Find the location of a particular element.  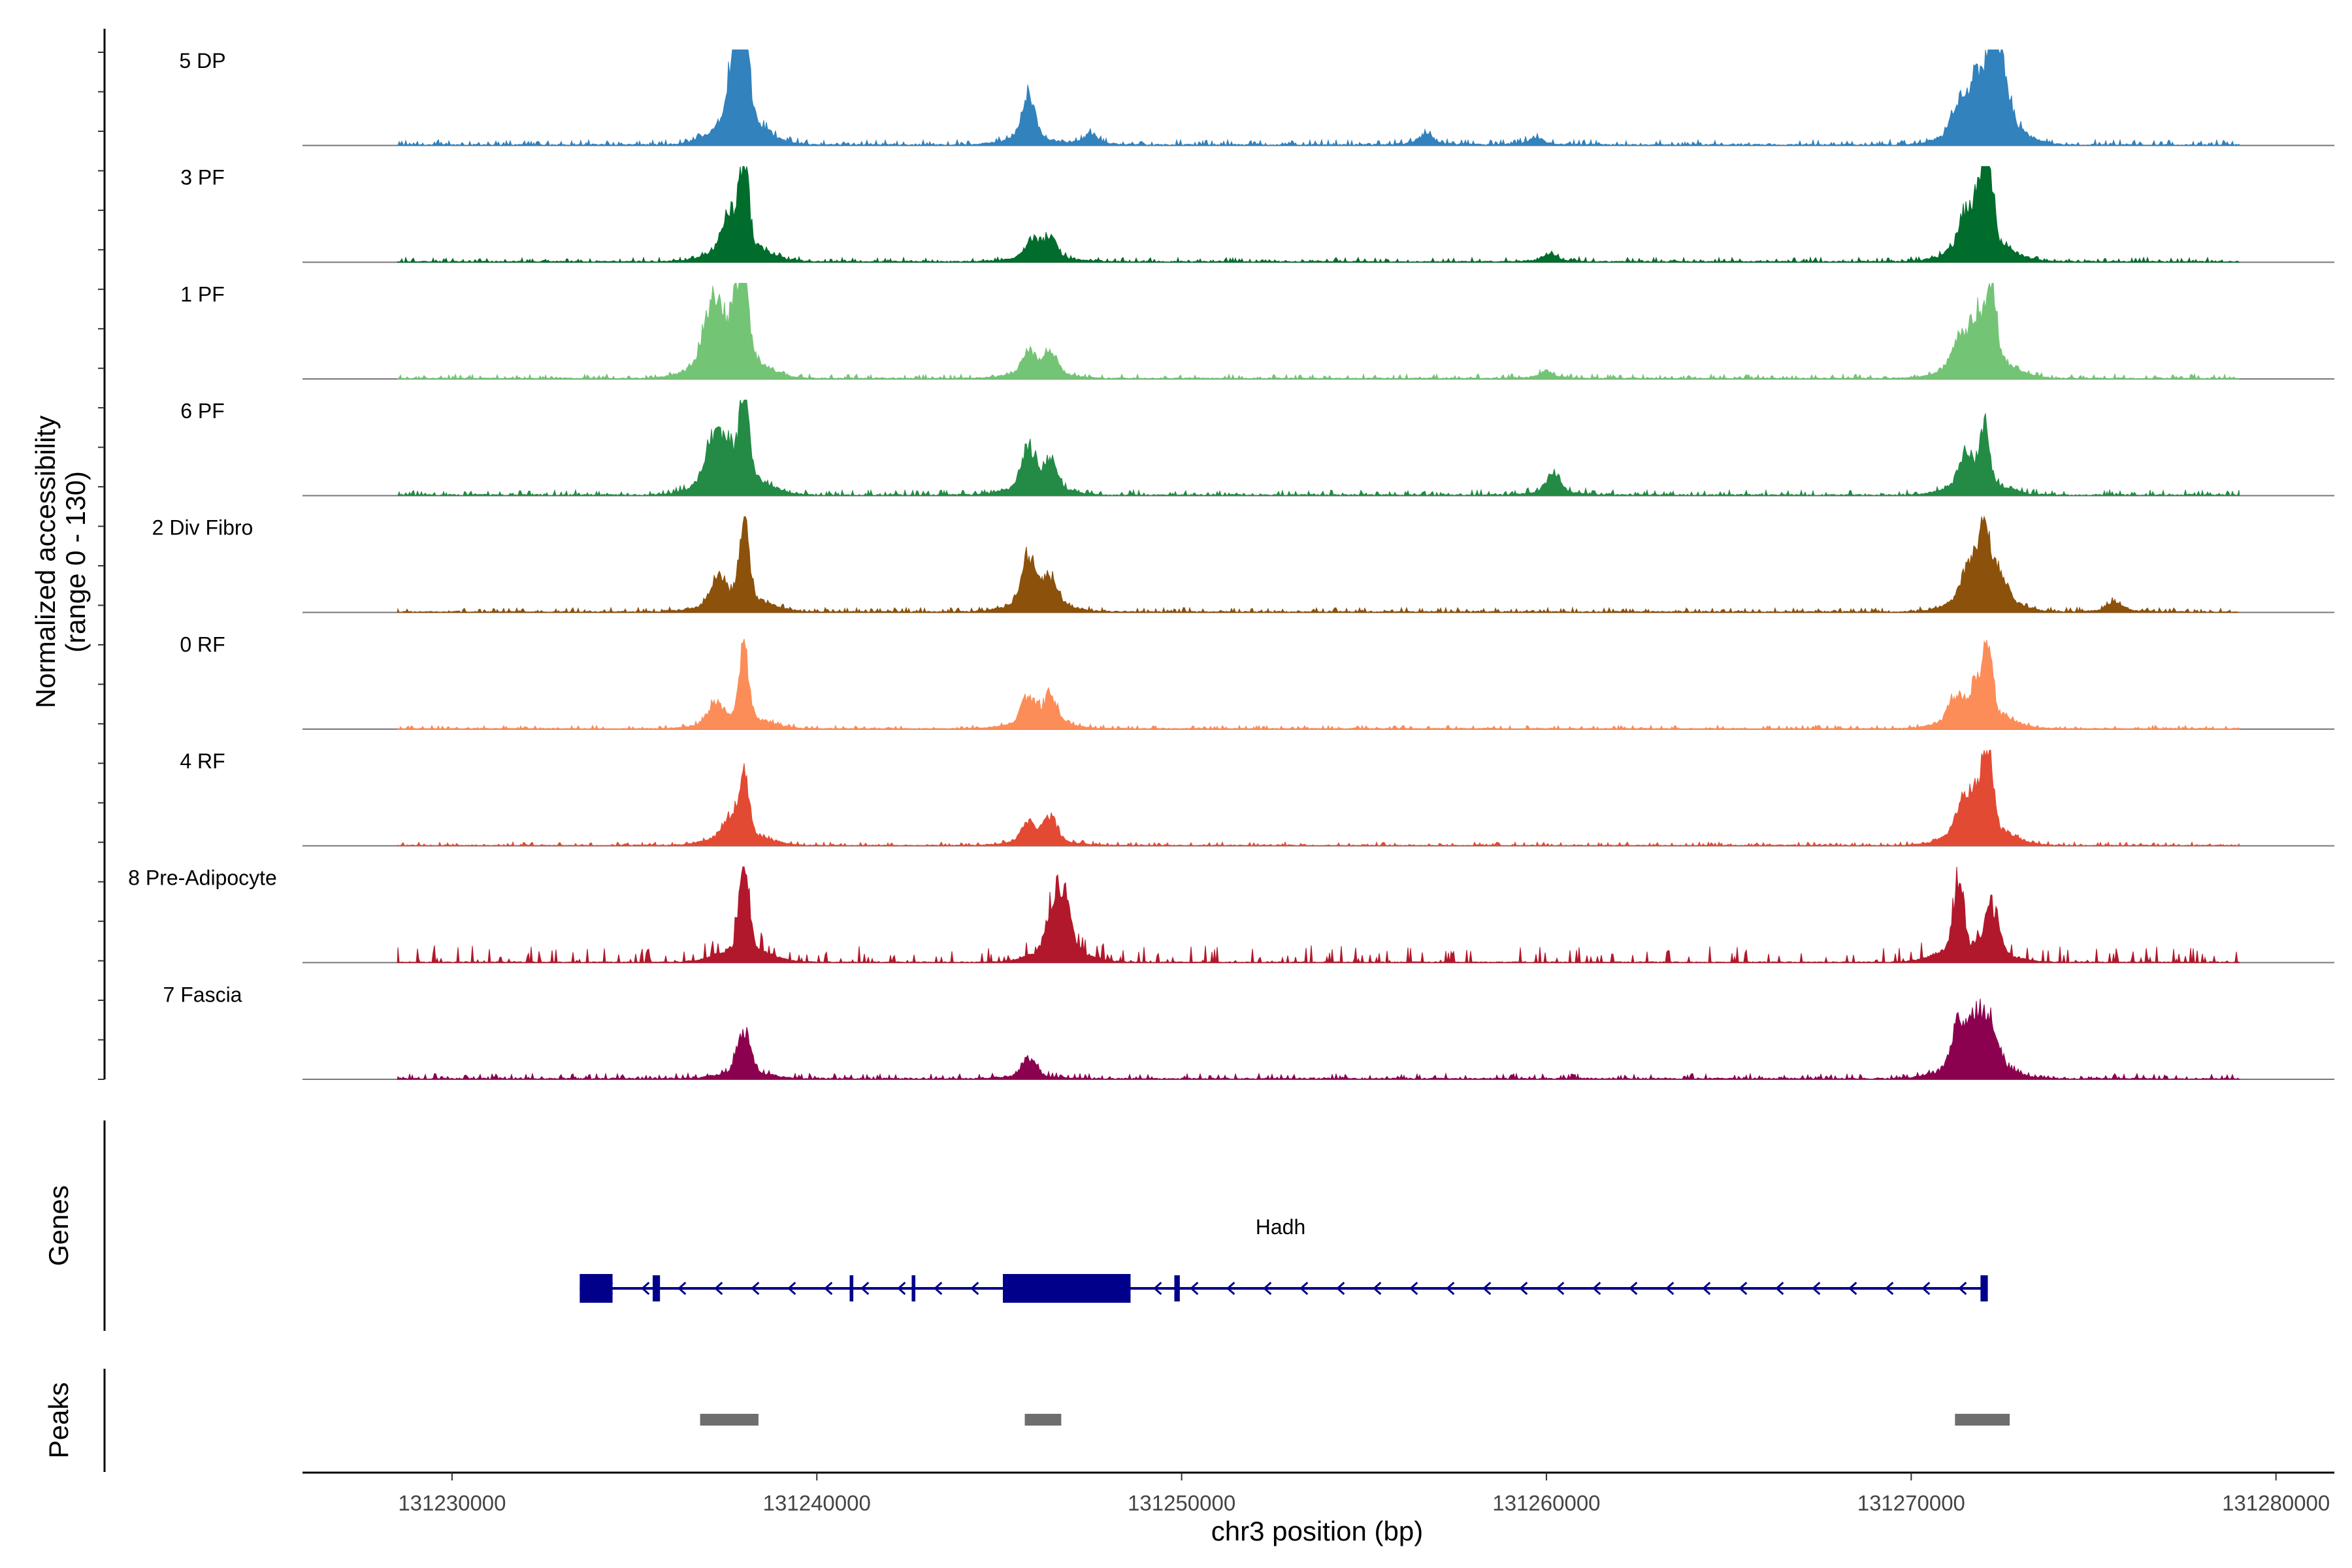

track-label: 4 RF is located at coordinates (202, 761).